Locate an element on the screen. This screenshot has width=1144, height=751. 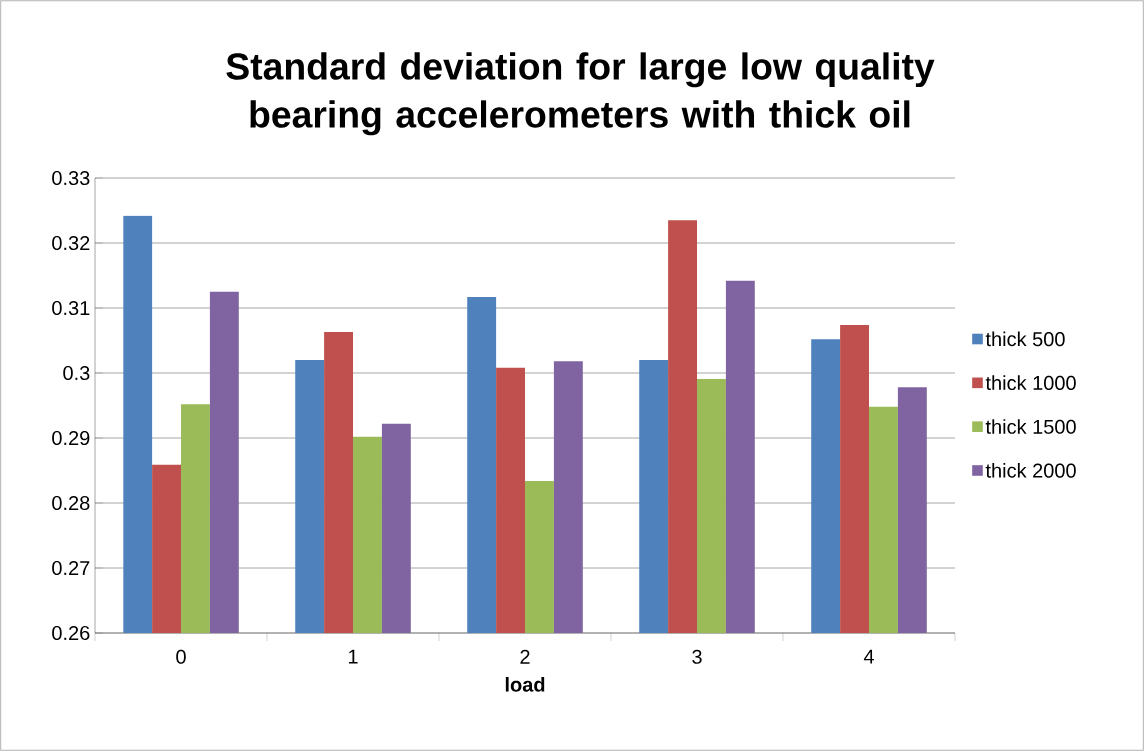
legend-label: thick 500 is located at coordinates (1025, 339).